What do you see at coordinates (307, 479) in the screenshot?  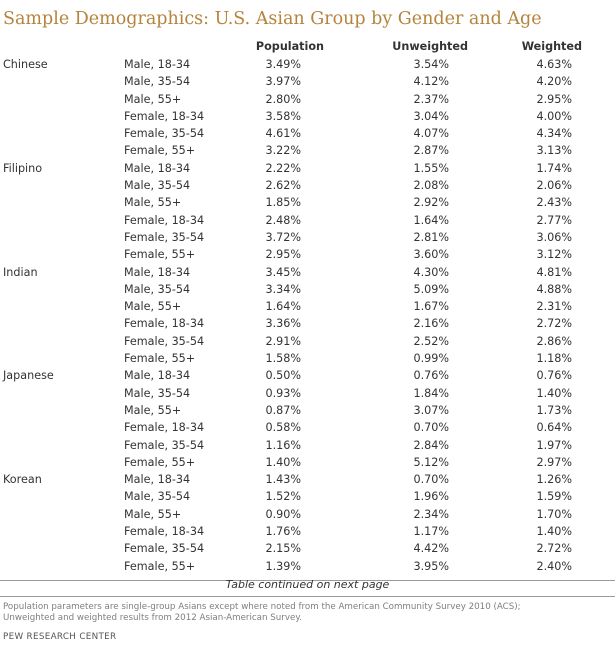 I see `table-row: Korean Male, 18-34 1.43% 0.70% 1.26%` at bounding box center [307, 479].